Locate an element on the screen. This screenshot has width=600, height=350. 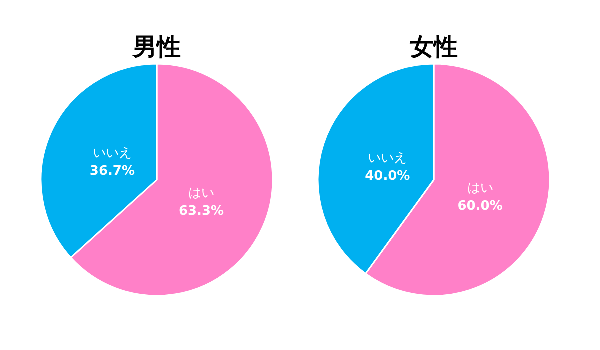
data-label: 40.0% is located at coordinates (387, 176).